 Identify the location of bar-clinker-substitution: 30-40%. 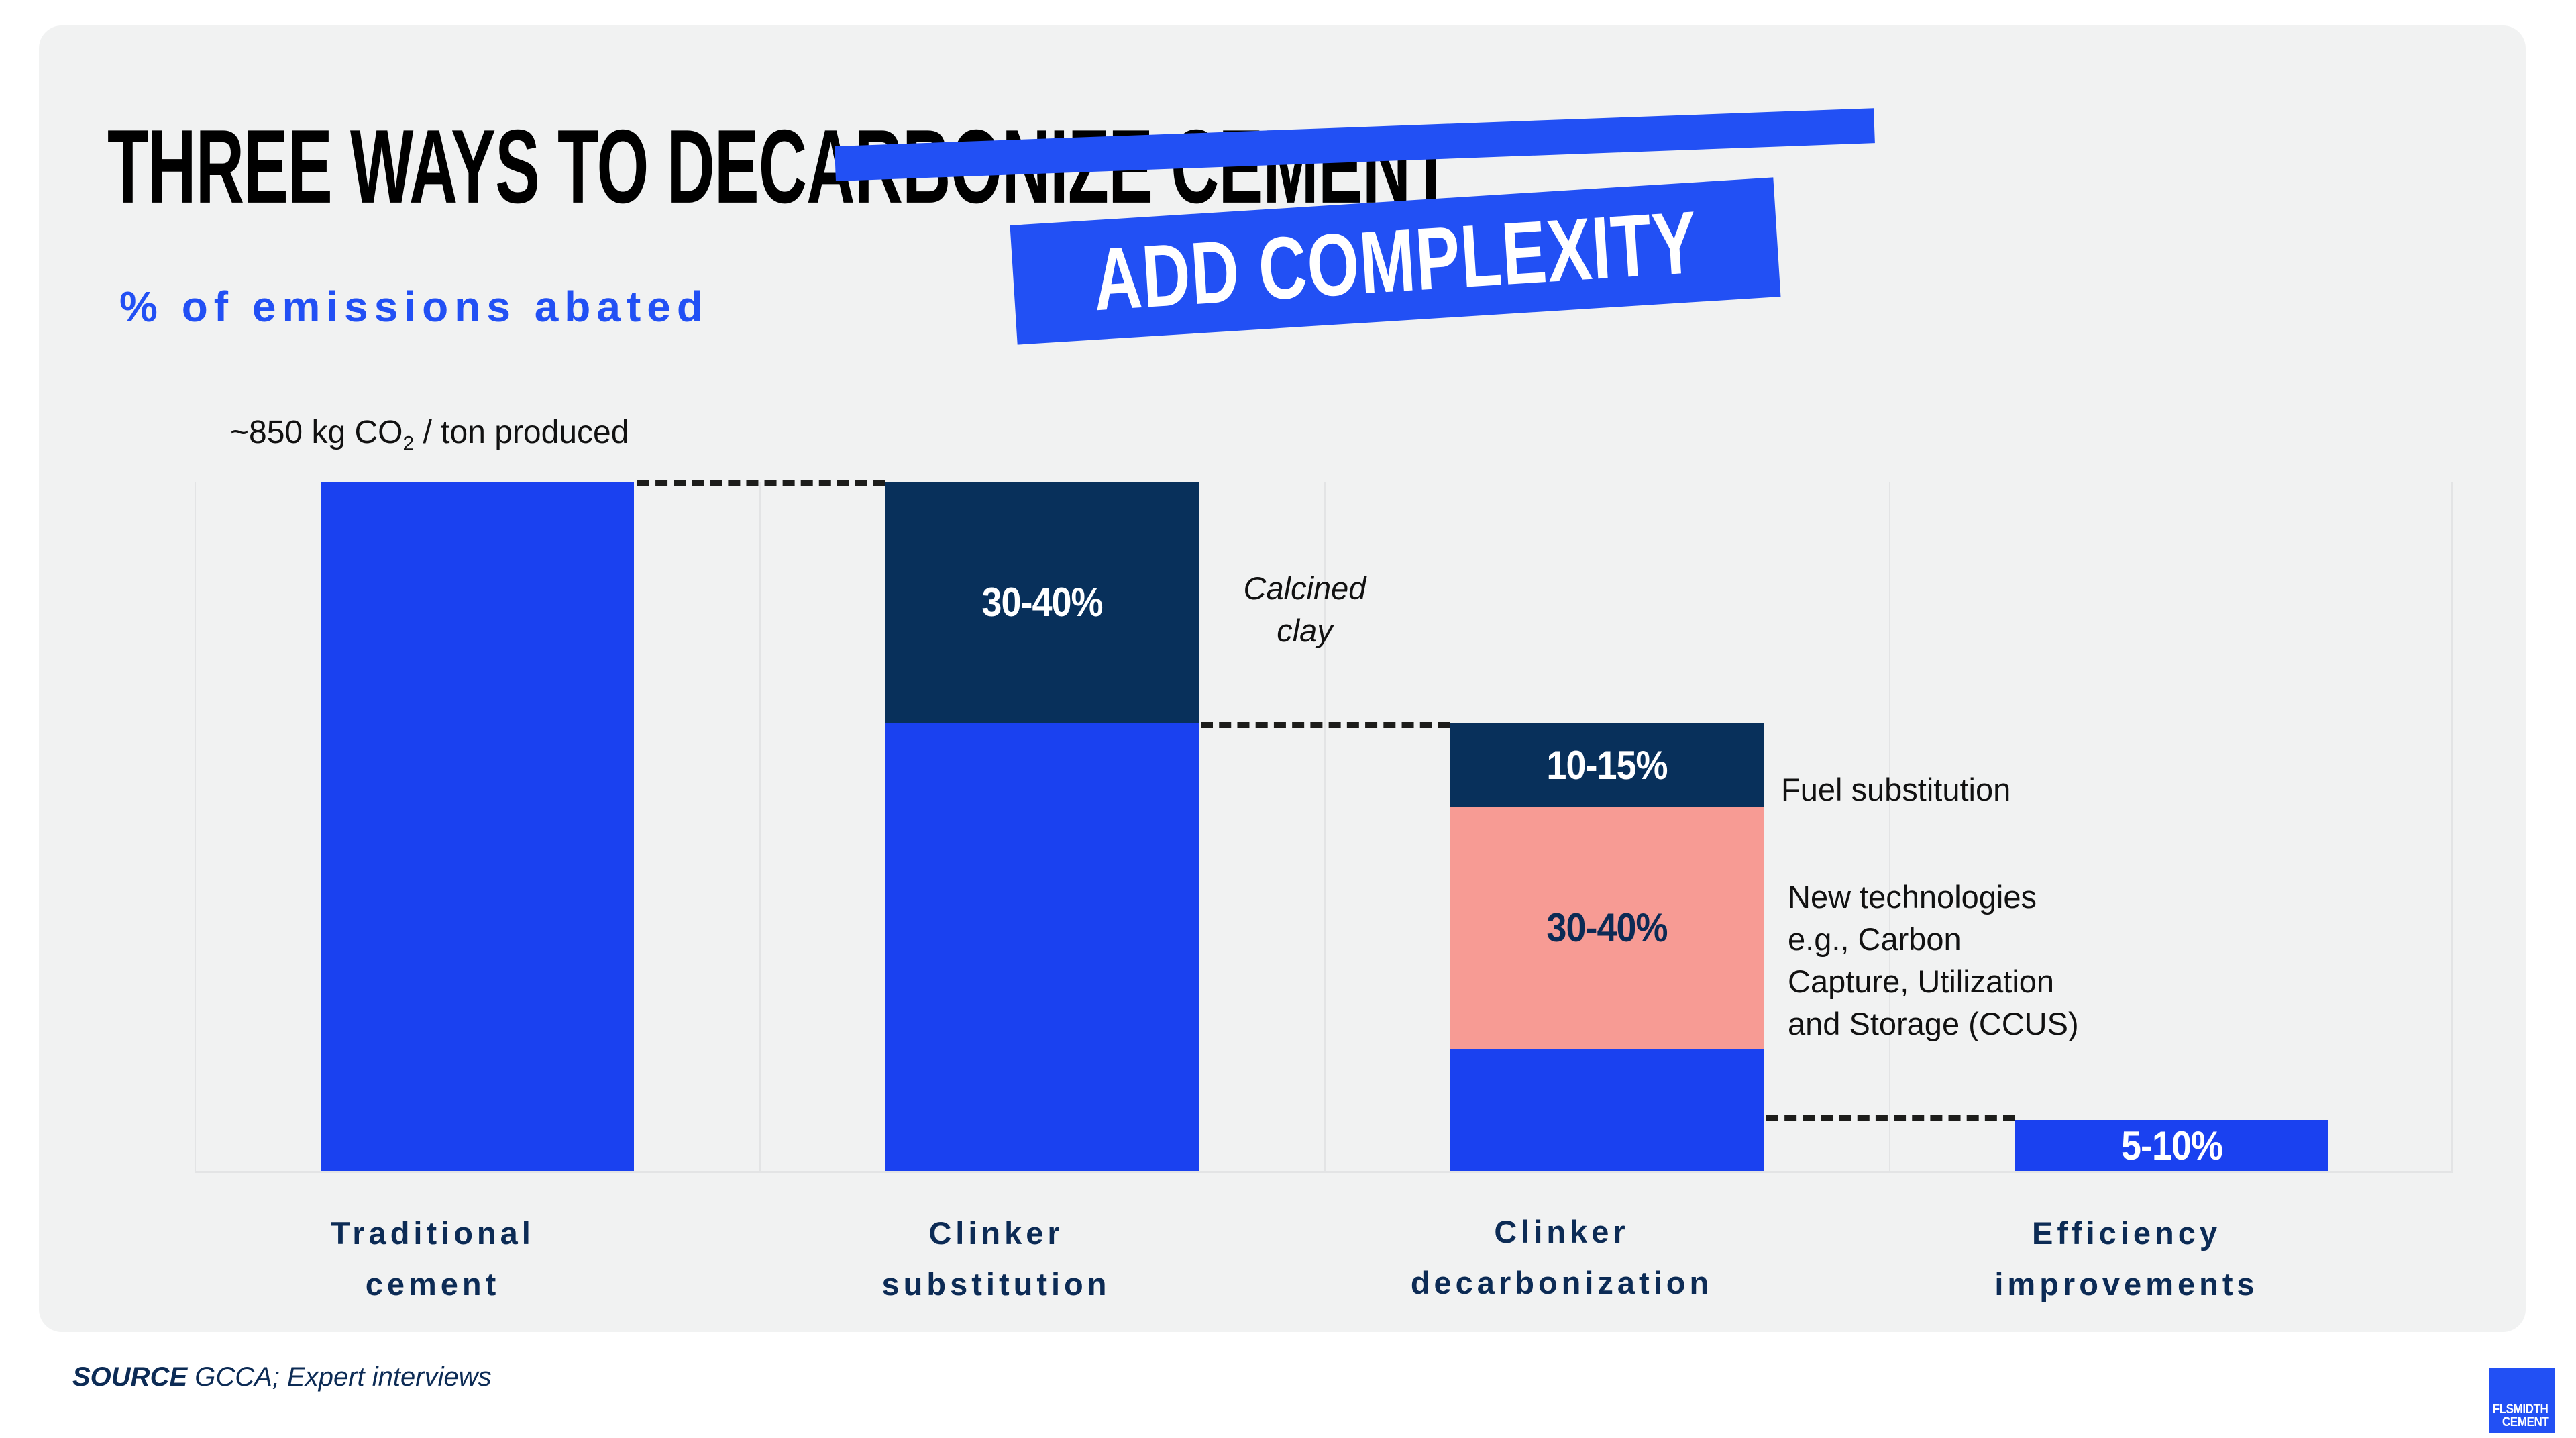
(1042, 827).